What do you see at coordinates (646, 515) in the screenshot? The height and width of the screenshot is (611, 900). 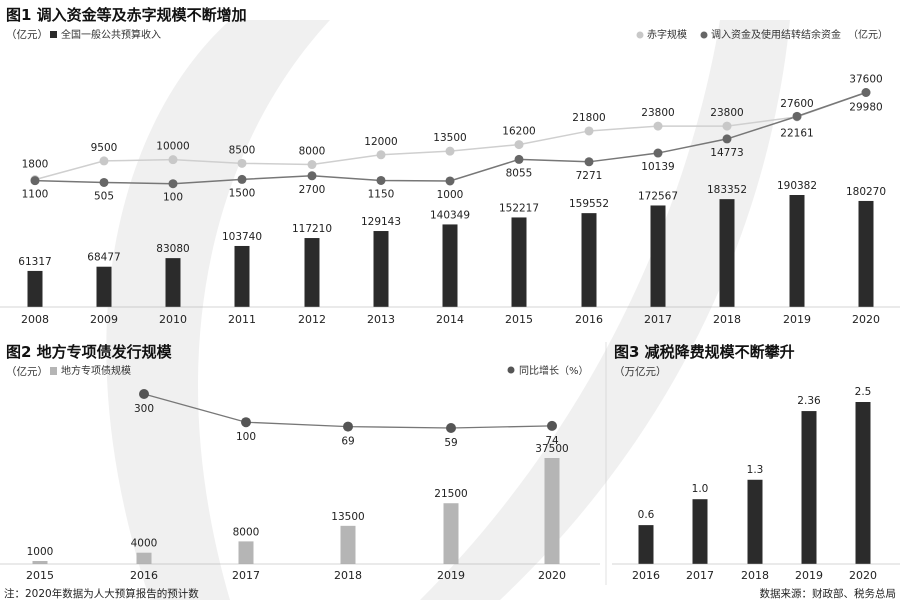 I see `chart3-bar-label: 0.6` at bounding box center [646, 515].